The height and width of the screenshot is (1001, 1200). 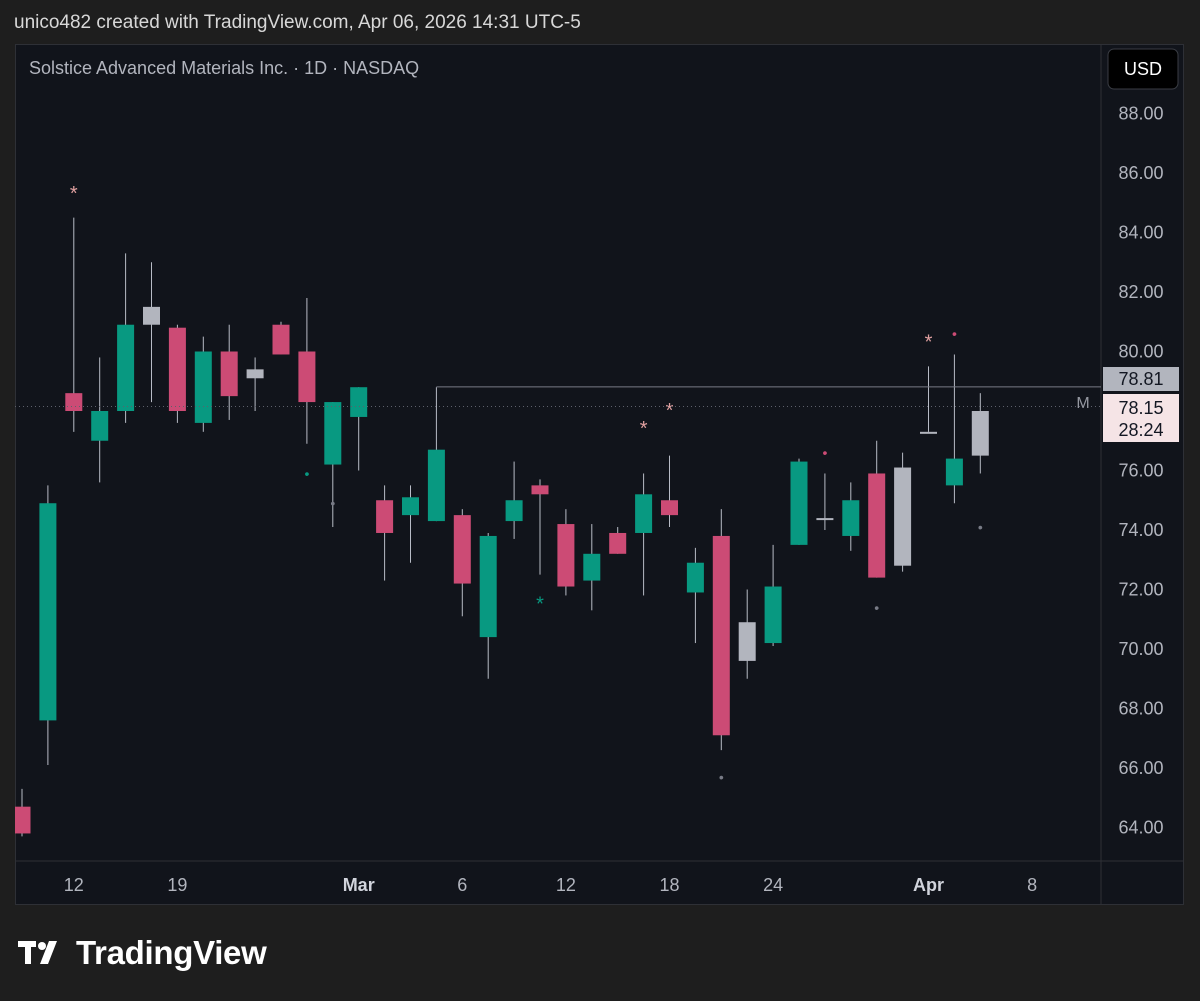 I want to click on marker-12: •, so click(x=332, y=503).